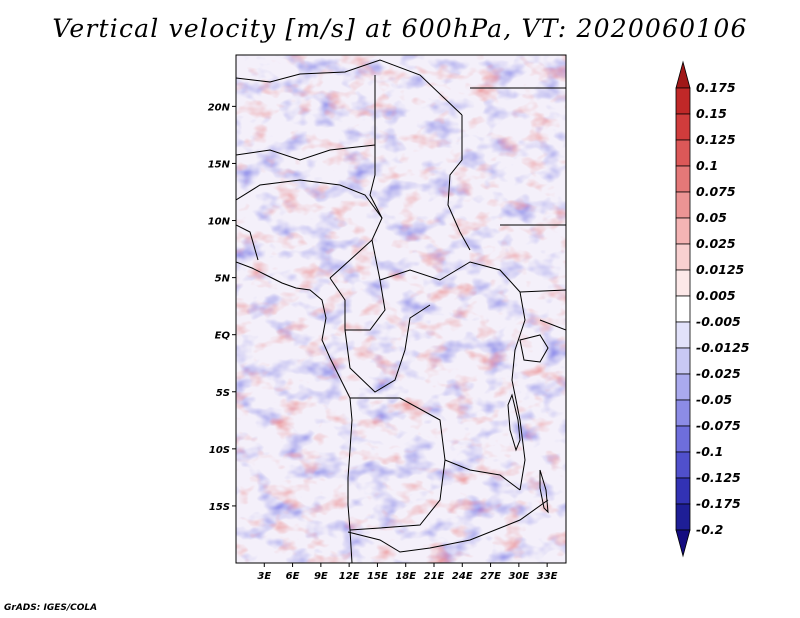  I want to click on colorbar-level-label: -0.175, so click(718, 503).